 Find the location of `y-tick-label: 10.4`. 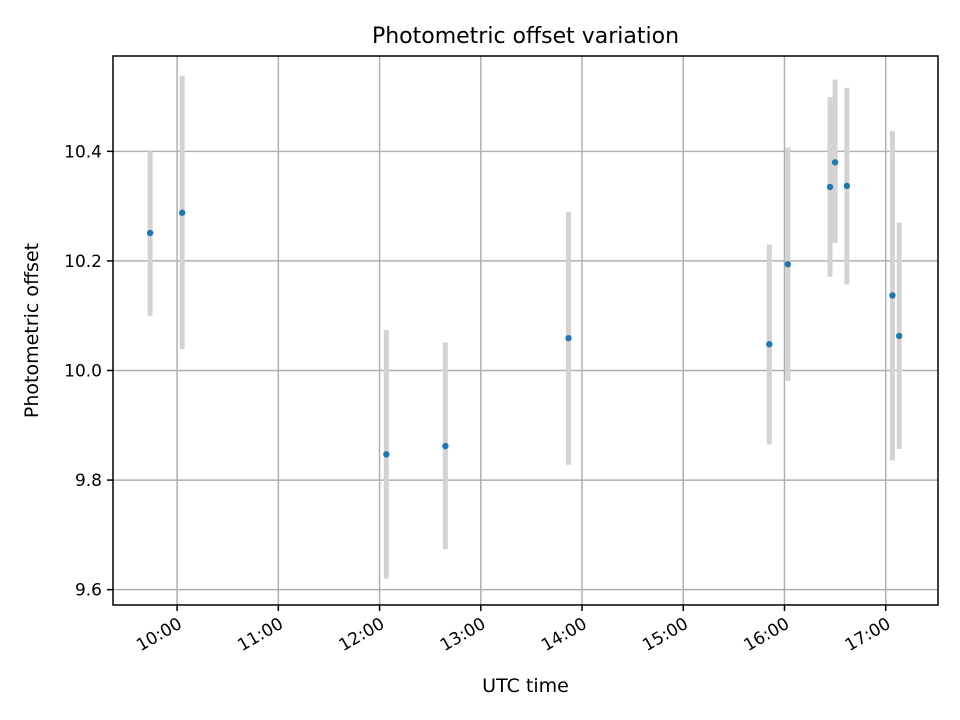

y-tick-label: 10.4 is located at coordinates (83, 152).